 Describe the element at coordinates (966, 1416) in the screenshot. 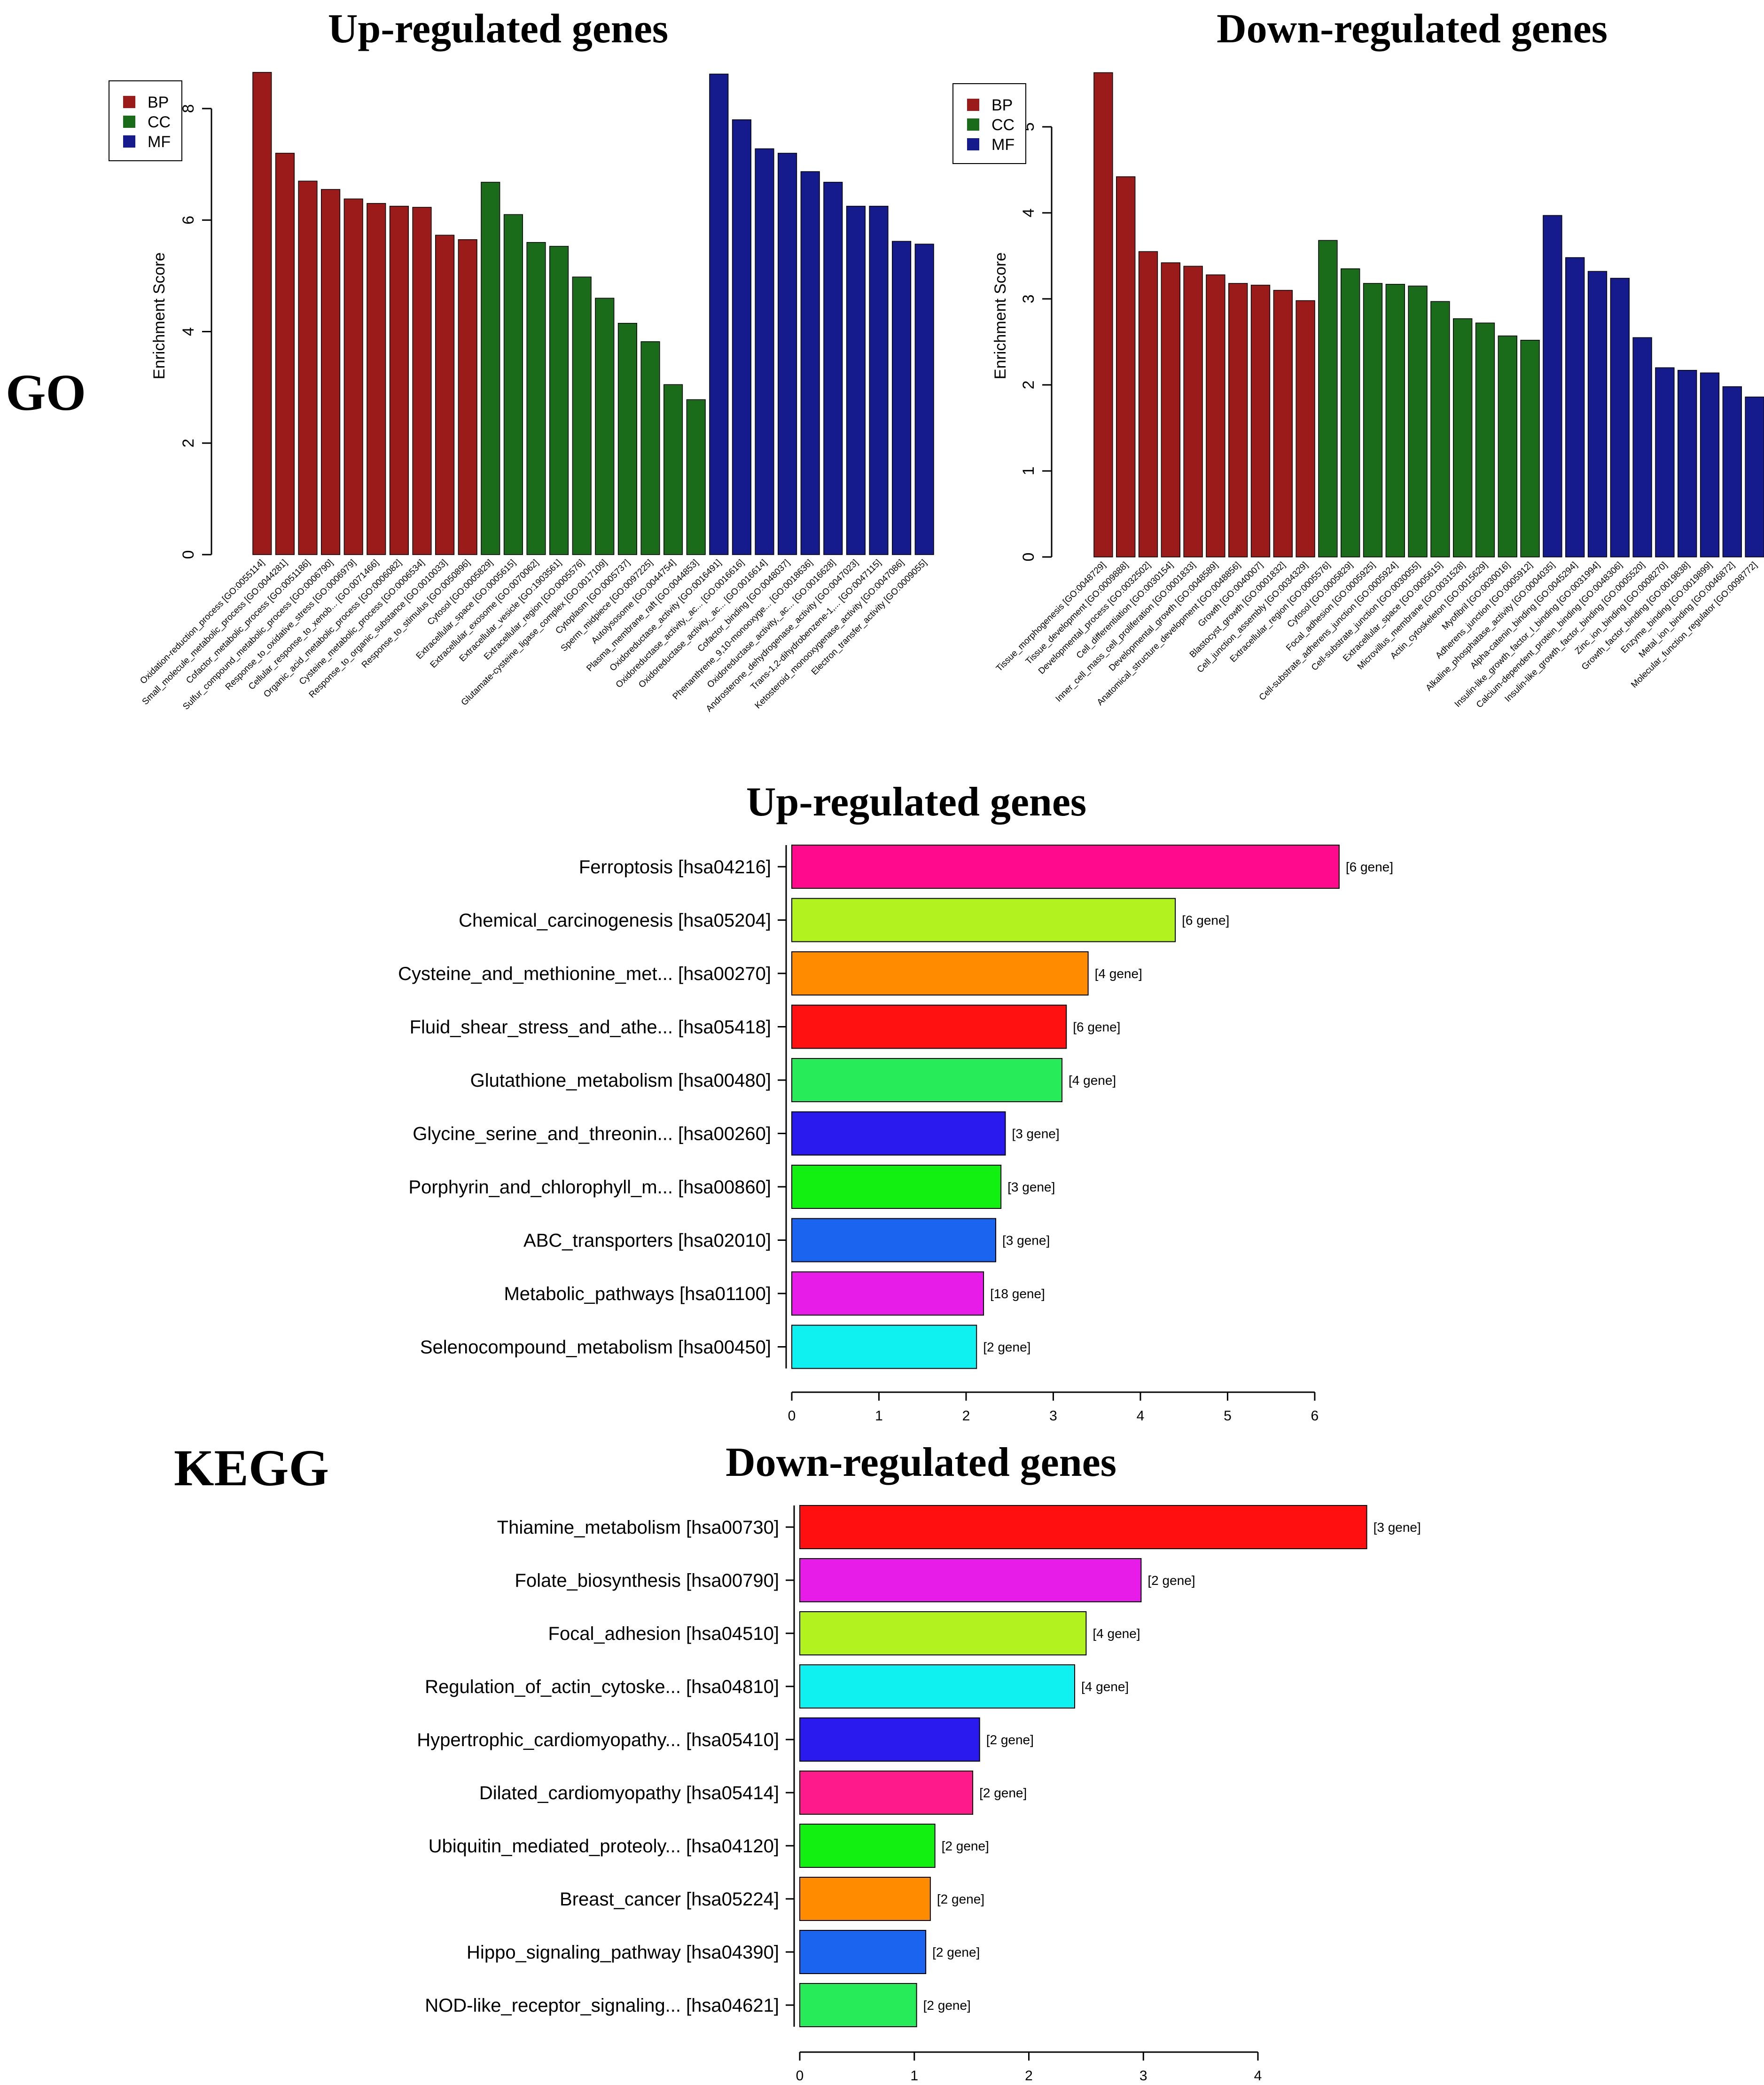

I see `x-tick-label: 2` at that location.